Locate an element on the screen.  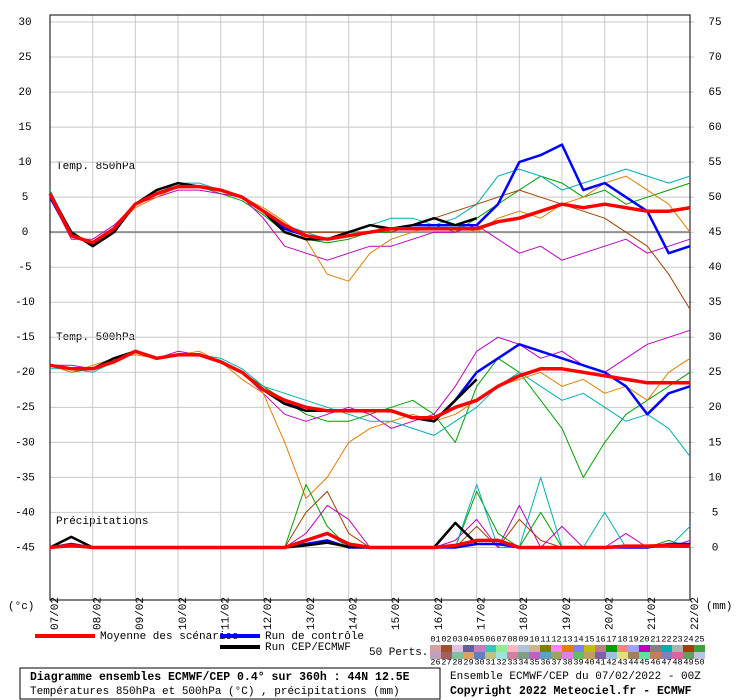
pert-label: 16 is located at coordinates (600, 639).